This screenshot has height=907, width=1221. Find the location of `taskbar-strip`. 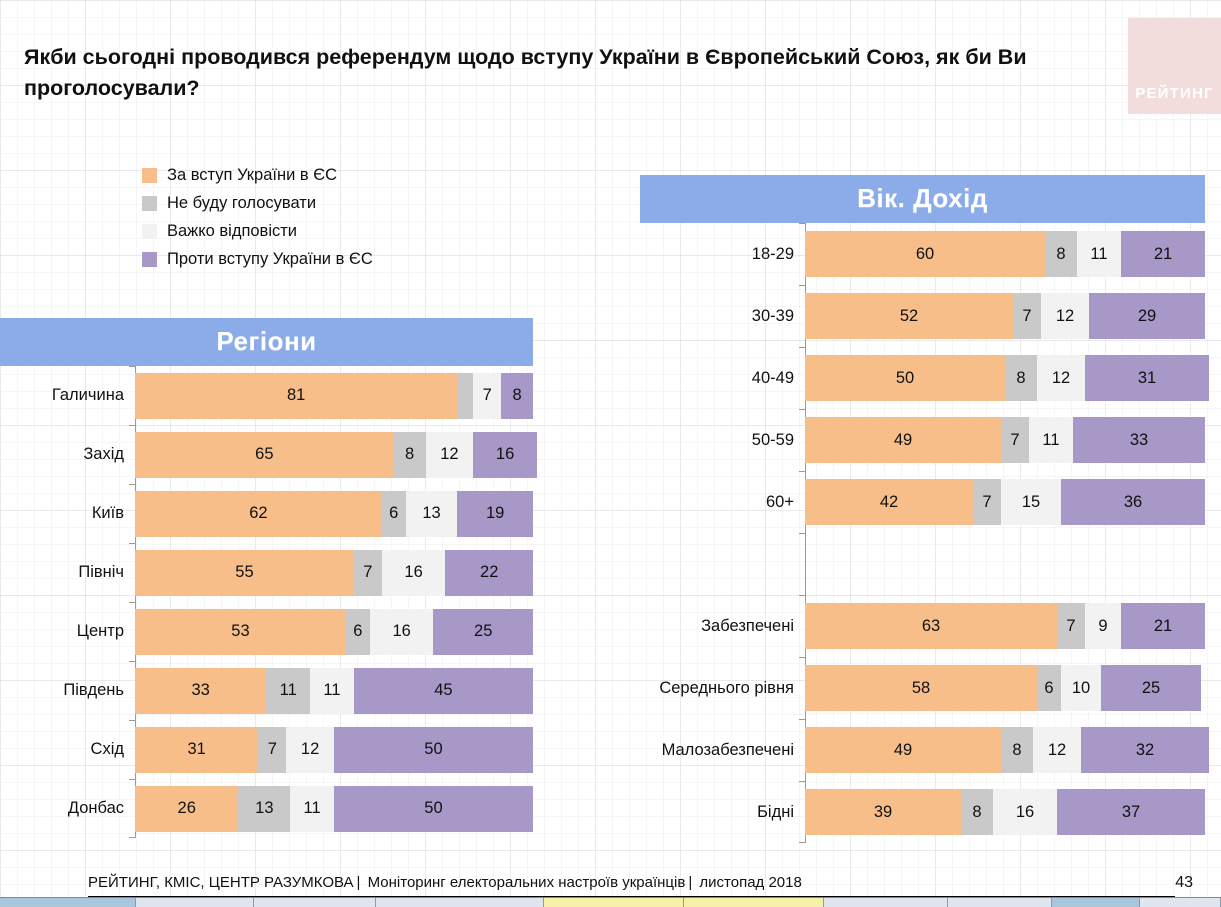

taskbar-strip is located at coordinates (610, 902).